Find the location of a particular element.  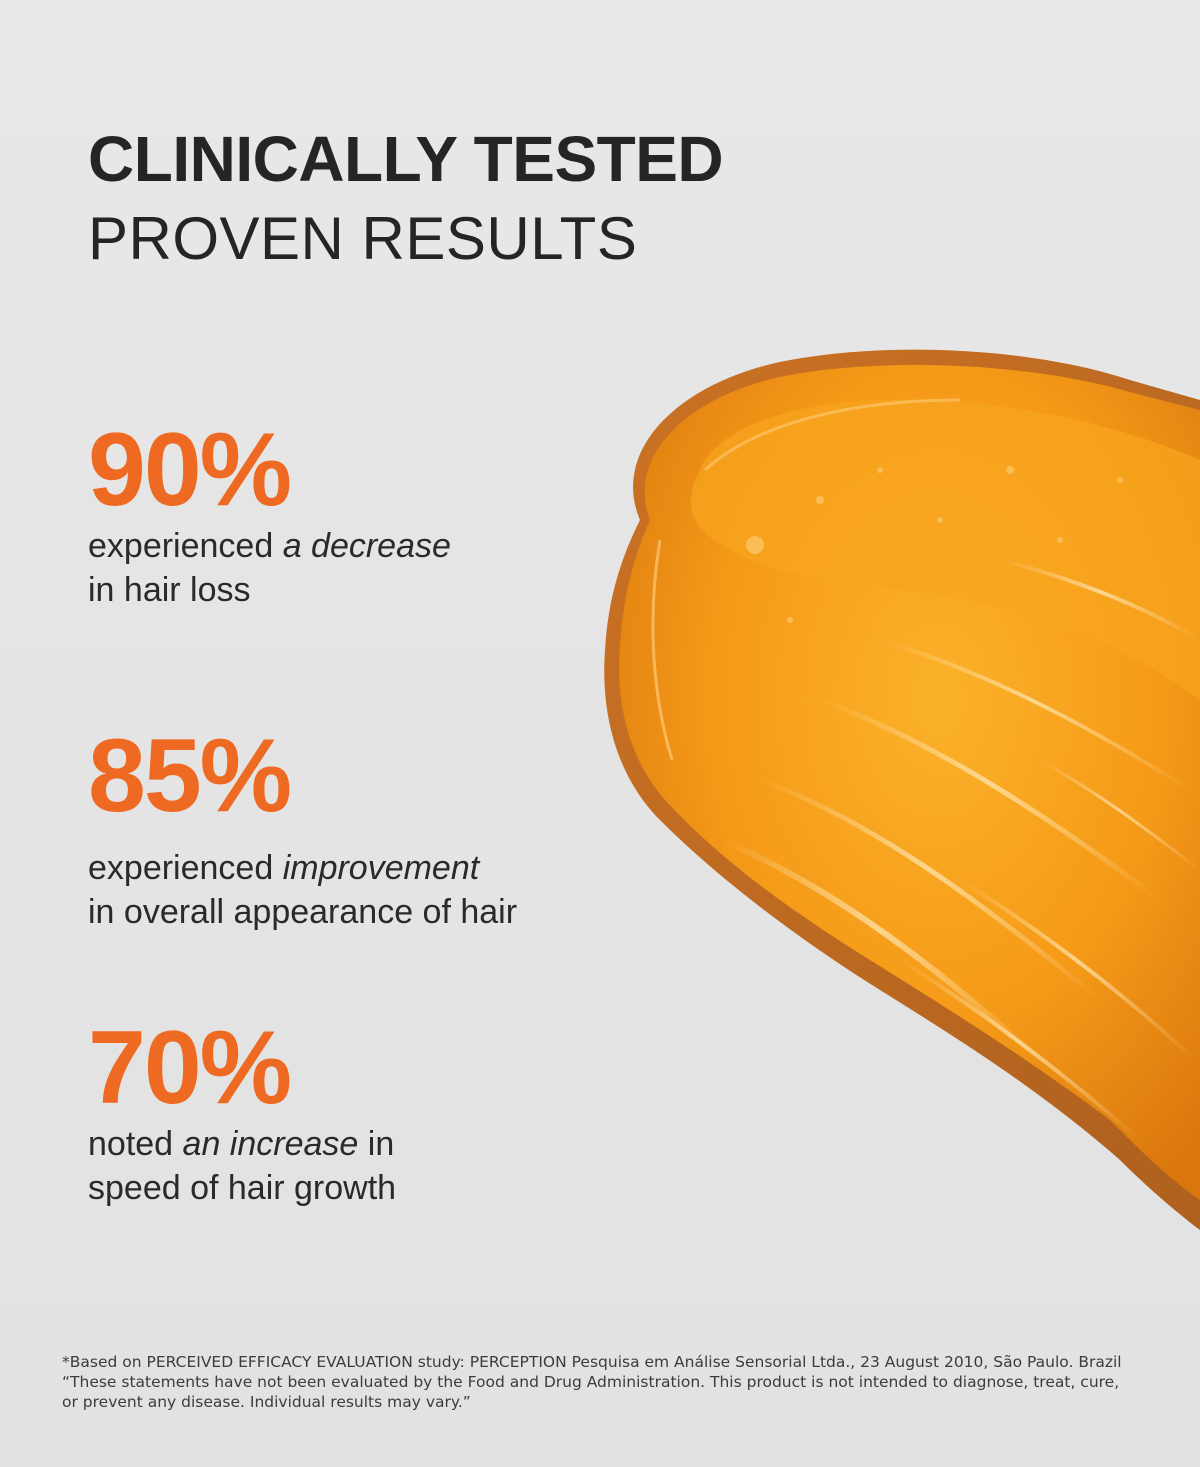

stat-text: in is located at coordinates (376, 1144).